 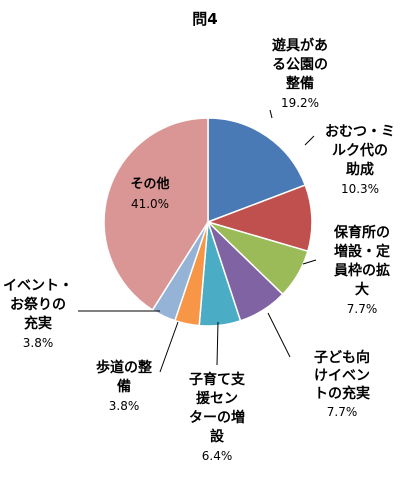 What do you see at coordinates (360, 169) in the screenshot?
I see `slice-label-2-line-3: 助成` at bounding box center [360, 169].